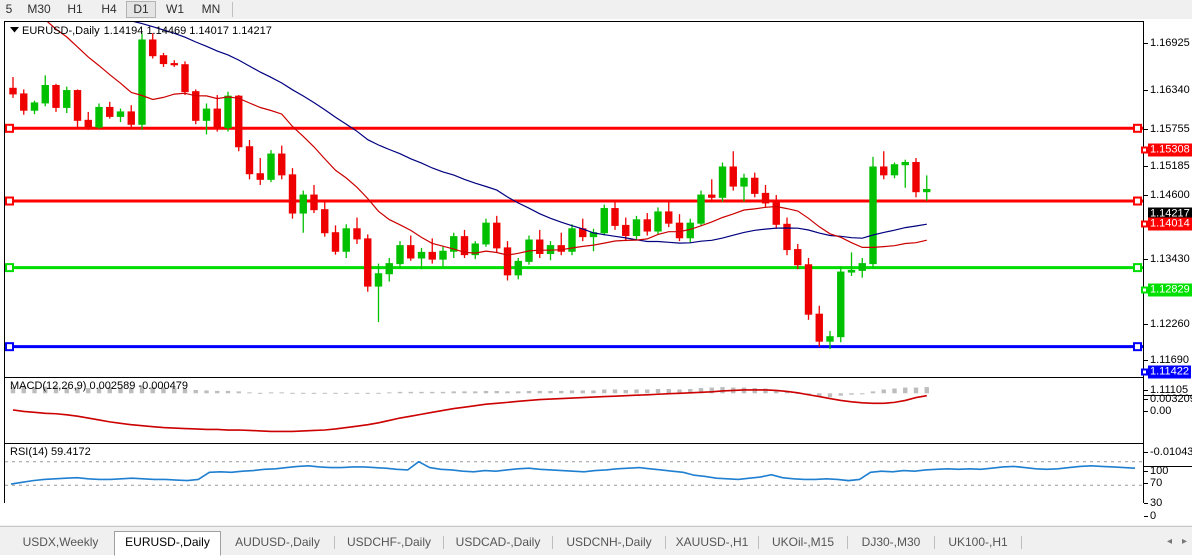  Describe the element at coordinates (99, 386) in the screenshot. I see `macd-label: MACD(12,26,9) 0.002589 -0.000479` at that location.